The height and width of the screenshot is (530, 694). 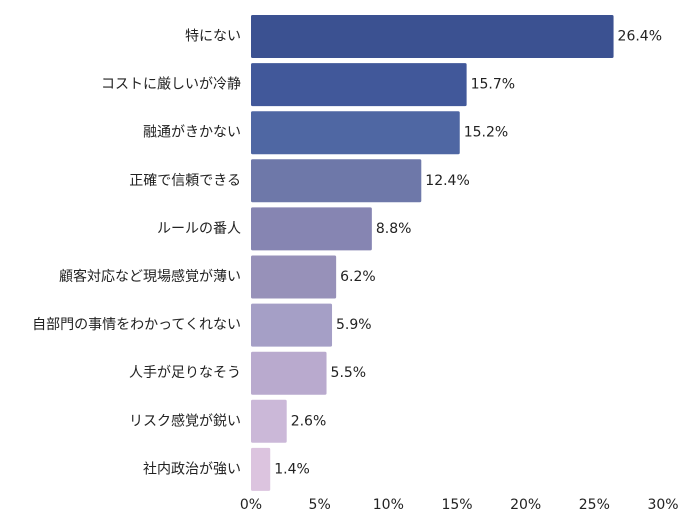 I want to click on category-label: 融通がきかない, so click(x=192, y=133).